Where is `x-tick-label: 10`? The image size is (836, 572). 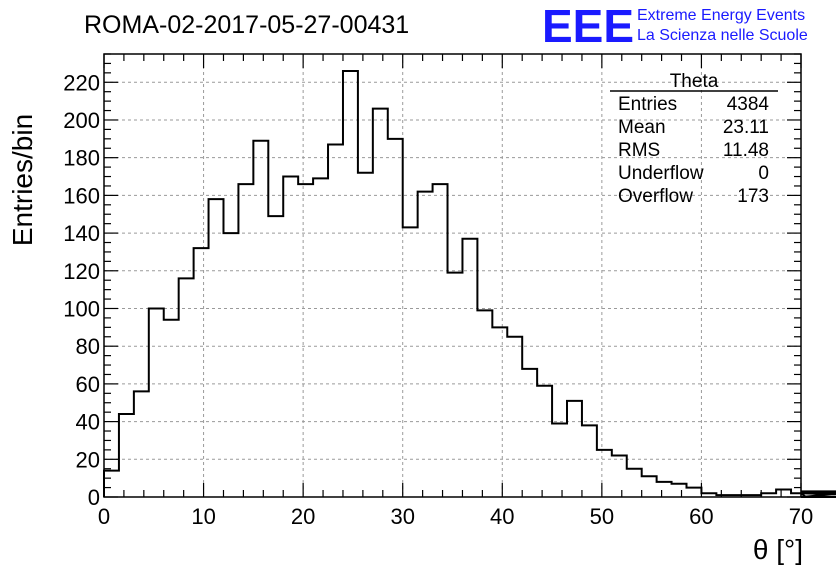 x-tick-label: 10 is located at coordinates (203, 516).